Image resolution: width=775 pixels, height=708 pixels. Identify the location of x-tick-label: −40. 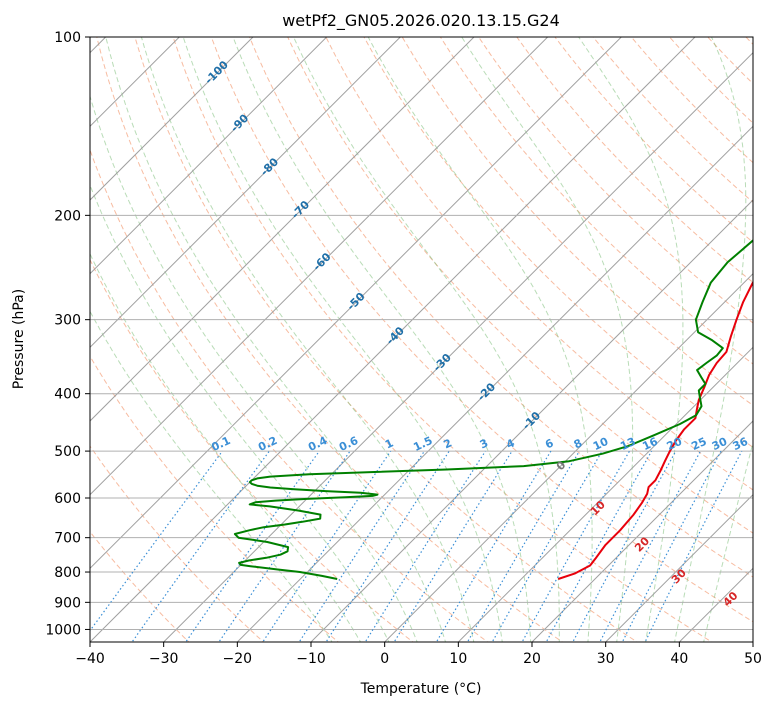
(90, 659).